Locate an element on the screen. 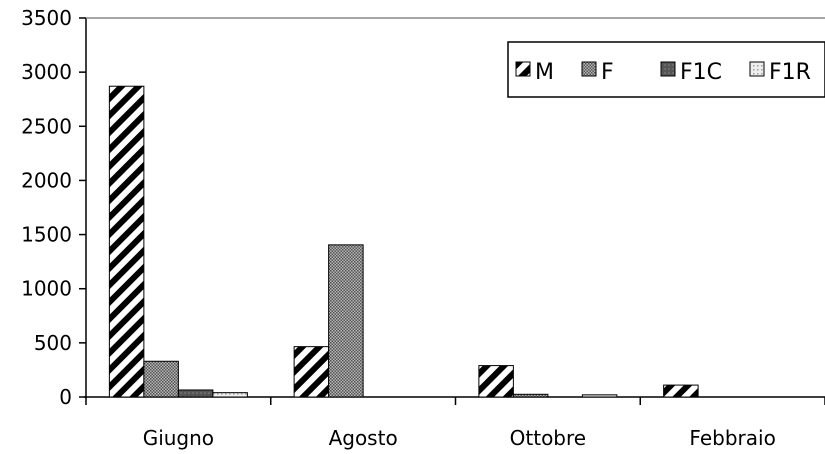 This screenshot has height=454, width=825. bar-m-febbraio is located at coordinates (681, 391).